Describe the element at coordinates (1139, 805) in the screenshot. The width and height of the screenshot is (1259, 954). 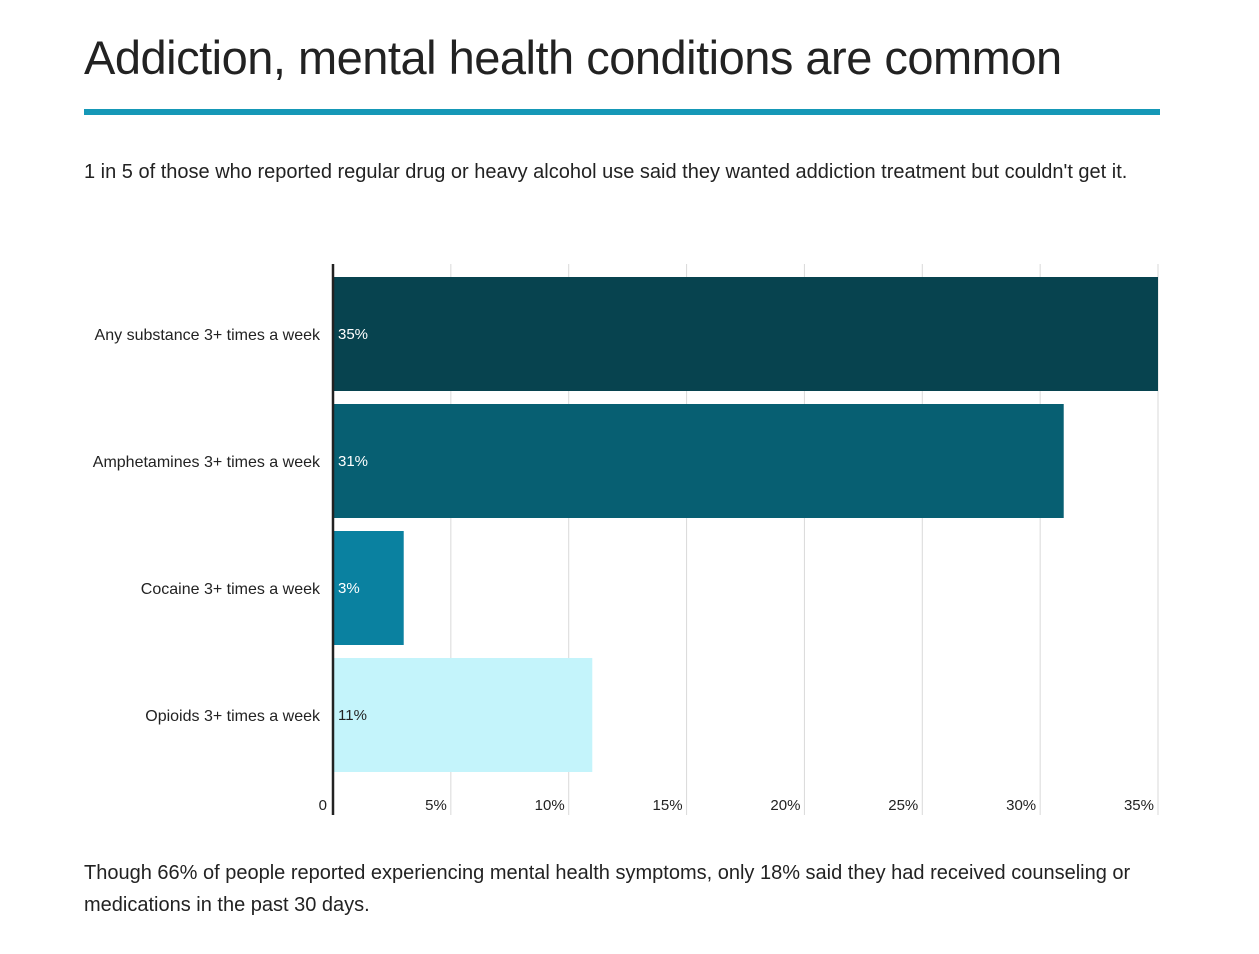
I see `x-tick-label: 35%` at that location.